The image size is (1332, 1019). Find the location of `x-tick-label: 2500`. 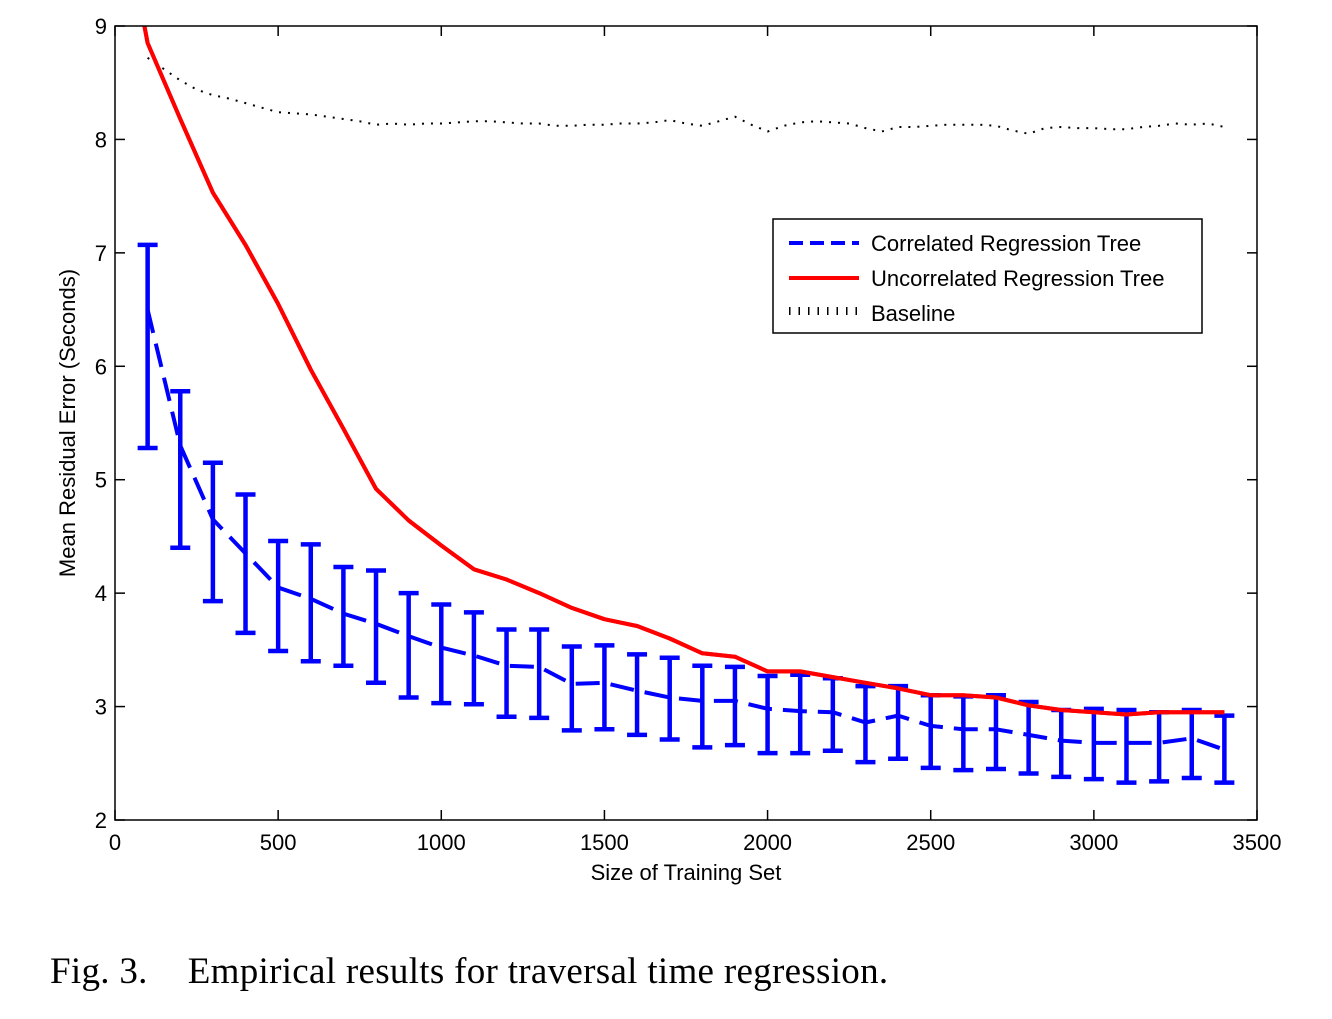

x-tick-label: 2500 is located at coordinates (930, 842).